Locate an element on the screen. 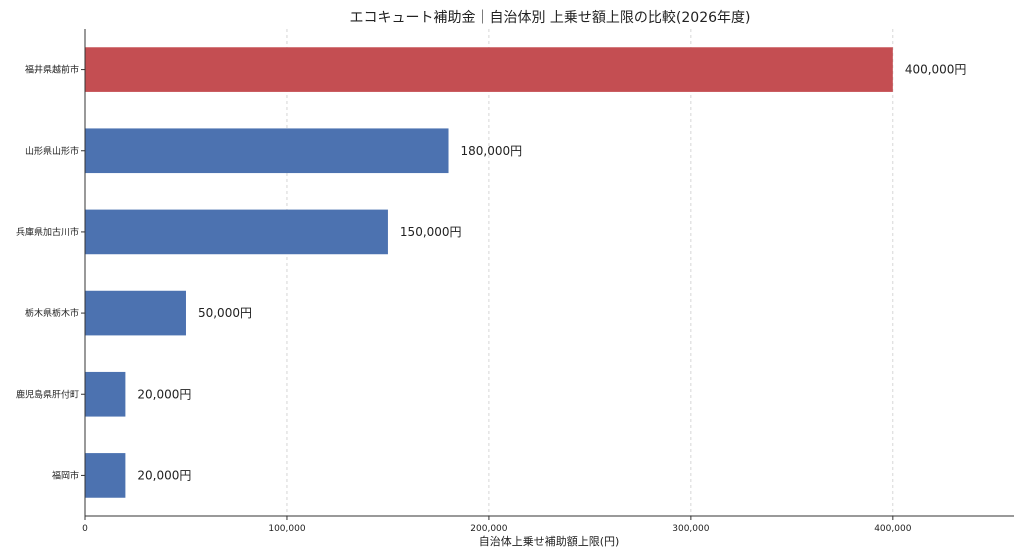 The width and height of the screenshot is (1024, 559). x-tick-label: 200,000 is located at coordinates (488, 529).